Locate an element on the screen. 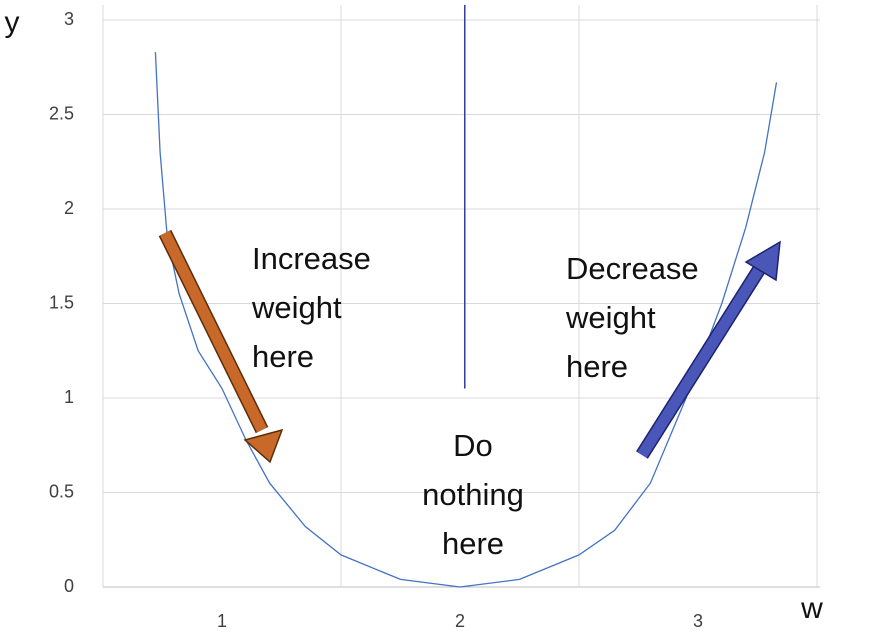 Image resolution: width=879 pixels, height=633 pixels. y-tick-label: 3 is located at coordinates (69, 19).